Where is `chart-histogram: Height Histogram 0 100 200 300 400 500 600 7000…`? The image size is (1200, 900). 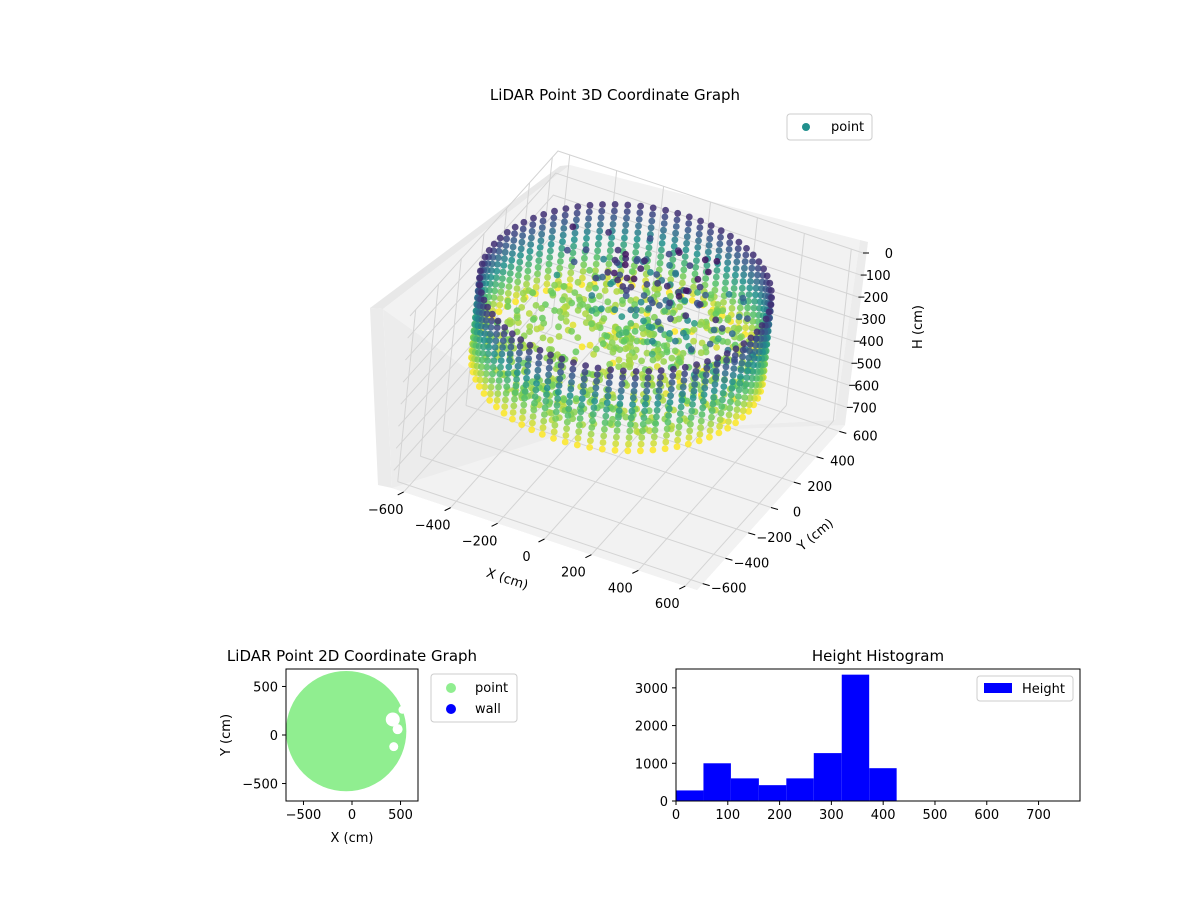 chart-histogram: Height Histogram 0 100 200 300 400 500 600 7000… is located at coordinates (858, 735).